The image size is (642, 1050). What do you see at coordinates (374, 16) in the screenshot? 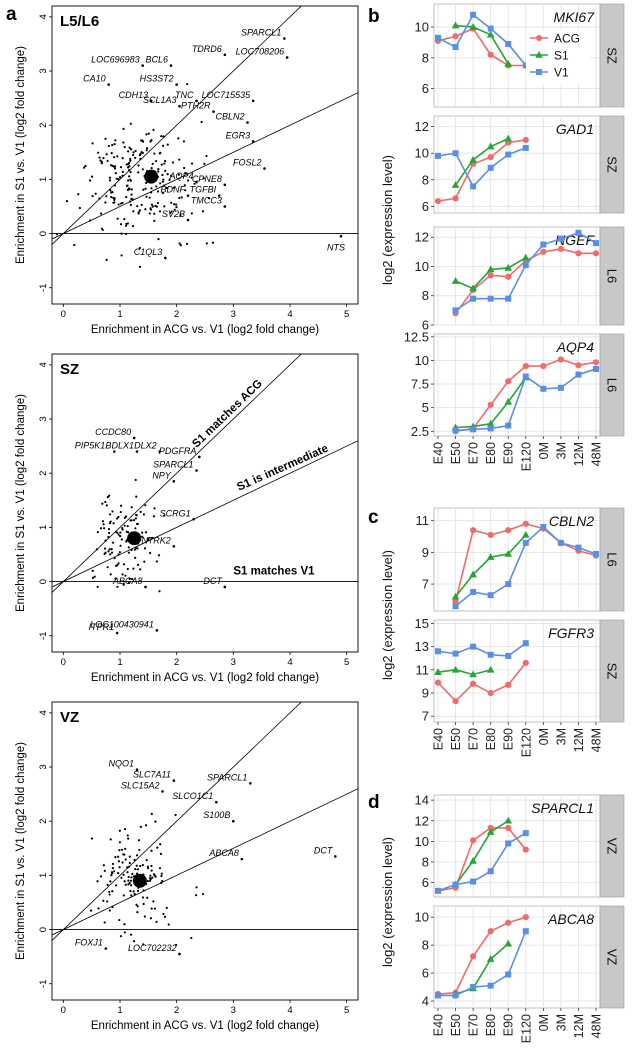
I see `panel-letter-b: b` at bounding box center [374, 16].